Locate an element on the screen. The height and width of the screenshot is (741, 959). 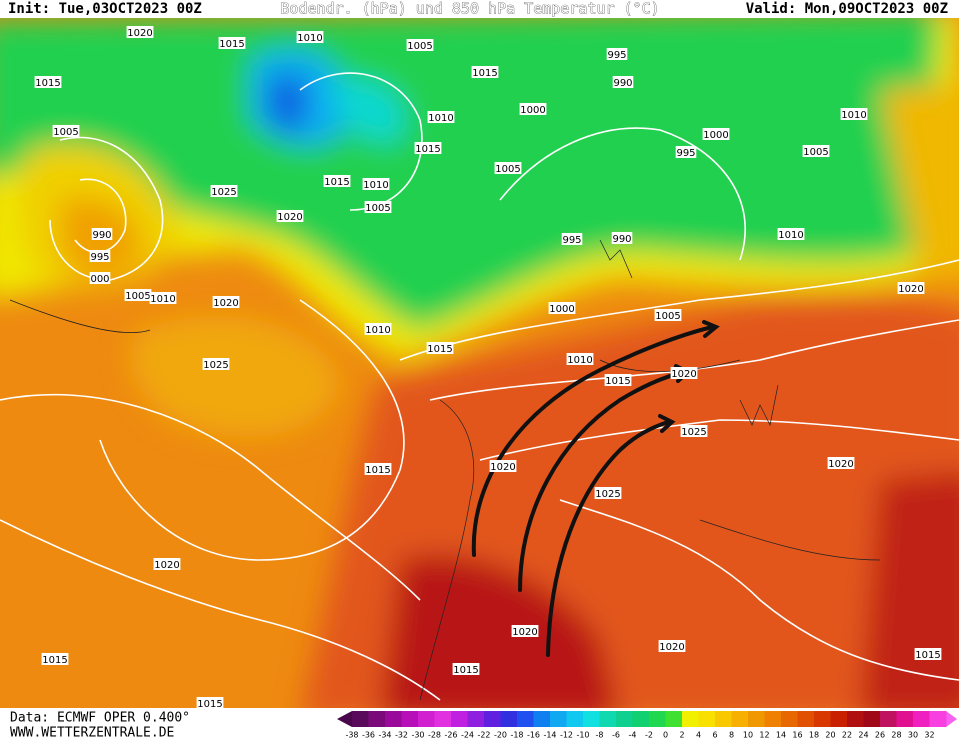
isobar-label: 000 is located at coordinates (99, 279).